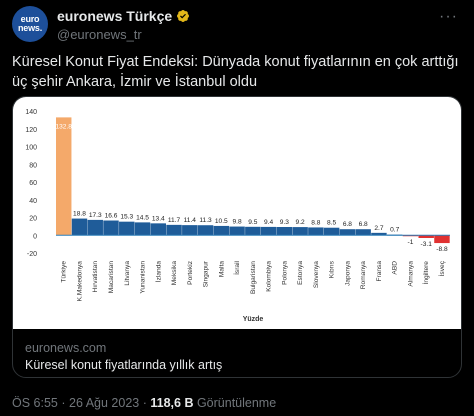 The width and height of the screenshot is (474, 416). Describe the element at coordinates (127, 273) in the screenshot. I see `category-label-4: Litvanya` at that location.